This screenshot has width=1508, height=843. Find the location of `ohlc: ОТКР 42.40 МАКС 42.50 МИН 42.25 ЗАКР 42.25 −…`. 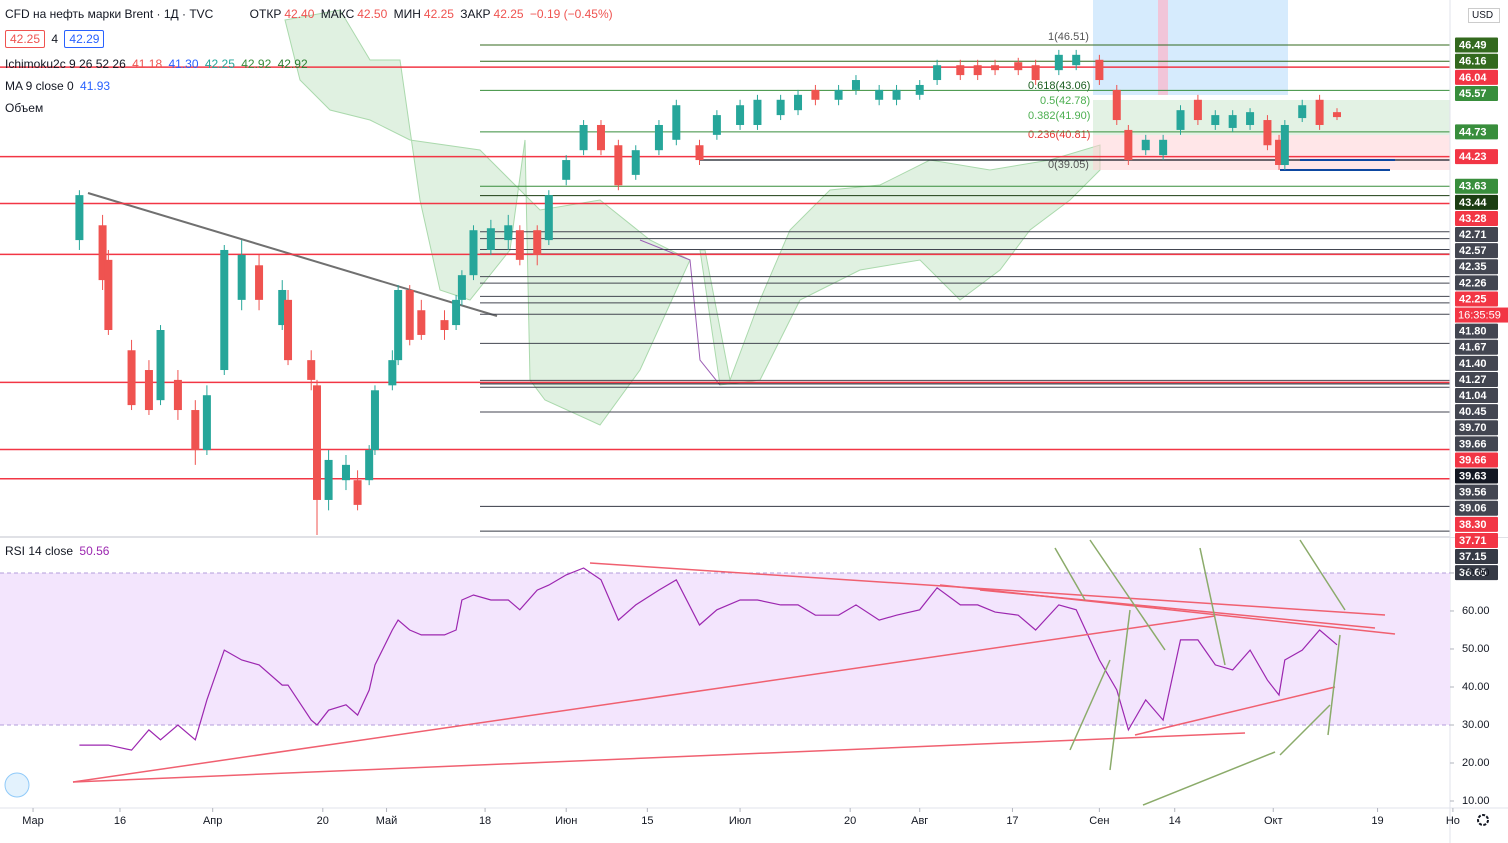

ohlc: ОТКР 42.40 МАКС 42.50 МИН 42.25 ЗАКР 42.25 −… is located at coordinates (433, 14).